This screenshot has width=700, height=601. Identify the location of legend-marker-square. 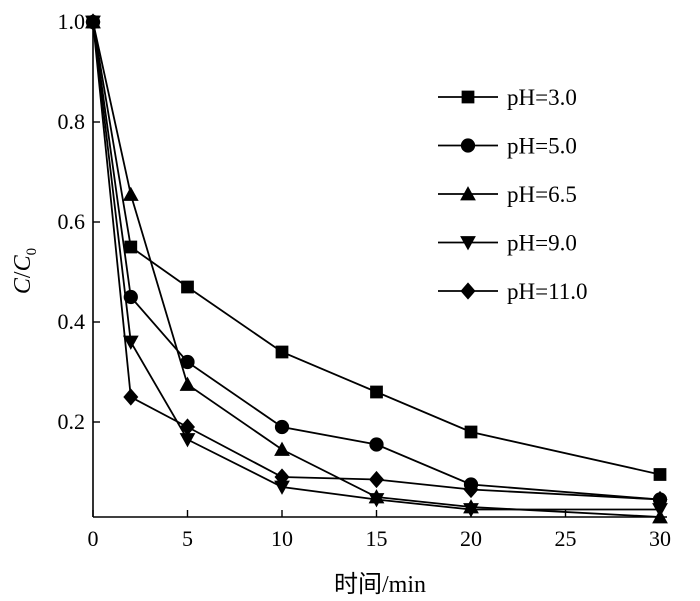
(468, 97).